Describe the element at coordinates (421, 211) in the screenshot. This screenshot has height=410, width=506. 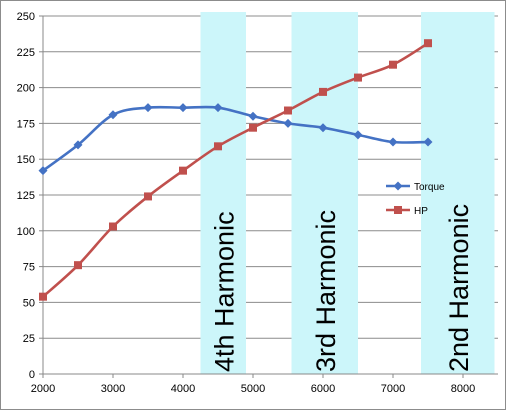
I see `legend-label-hp: HP` at that location.